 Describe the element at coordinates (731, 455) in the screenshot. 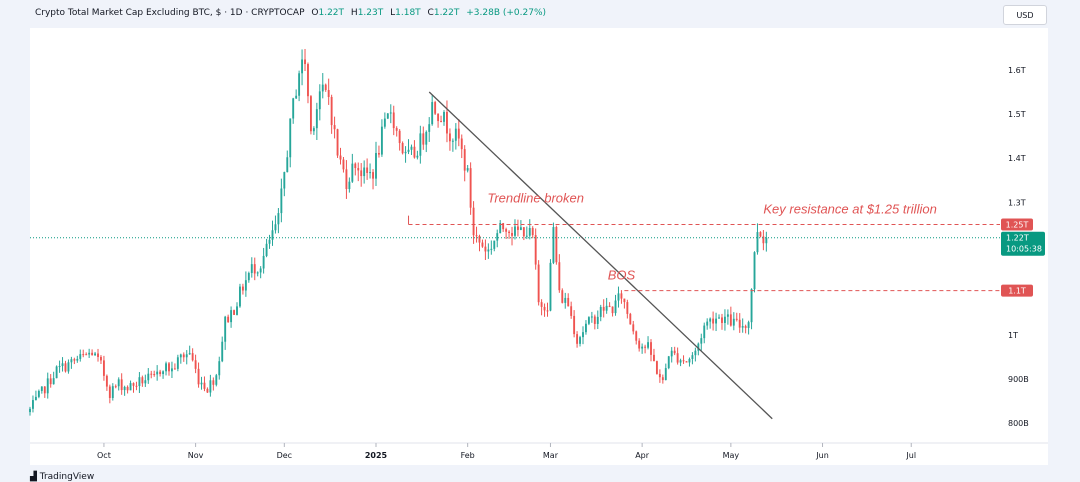

I see `x-tick-label: May` at that location.